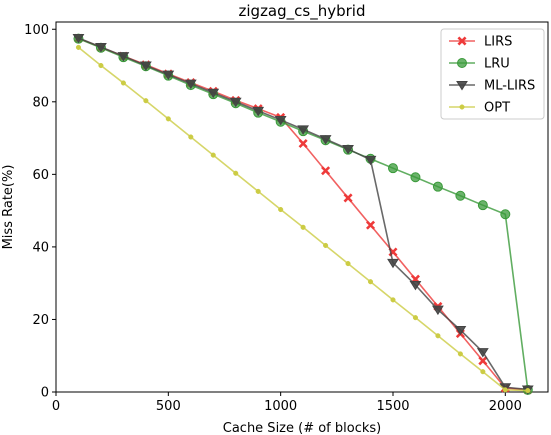  What do you see at coordinates (497, 108) in the screenshot?
I see `legend-label: OPT` at bounding box center [497, 108].